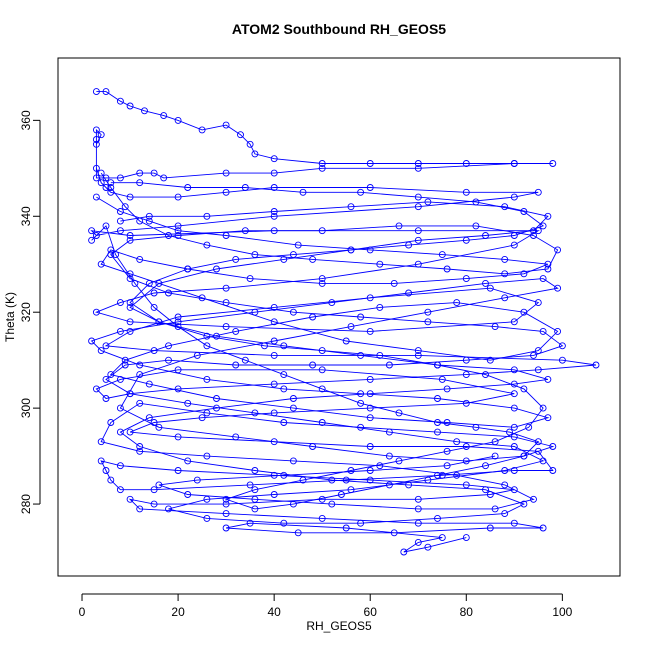 This screenshot has width=650, height=650. Describe the element at coordinates (371, 612) in the screenshot. I see `x-tick-label: 60` at that location.